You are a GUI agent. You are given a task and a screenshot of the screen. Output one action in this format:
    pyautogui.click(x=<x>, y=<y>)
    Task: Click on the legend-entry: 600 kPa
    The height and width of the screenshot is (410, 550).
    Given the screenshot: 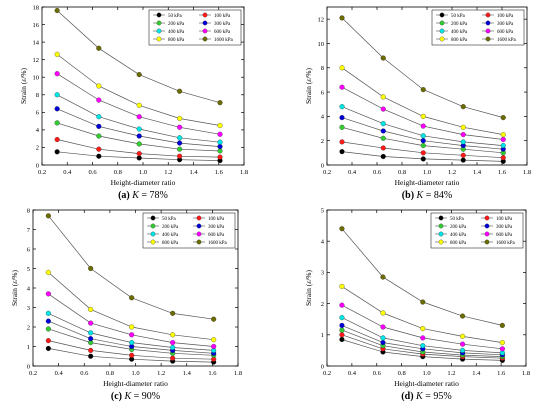 What is the action you would take?
    pyautogui.click(x=216, y=235)
    